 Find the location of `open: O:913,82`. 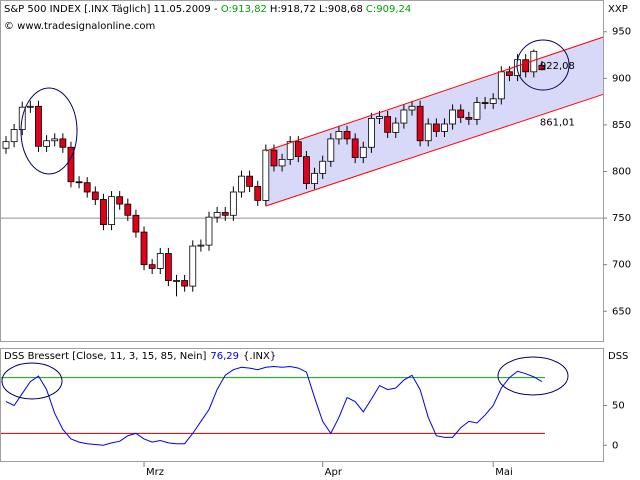

open: O:913,82 is located at coordinates (244, 9).